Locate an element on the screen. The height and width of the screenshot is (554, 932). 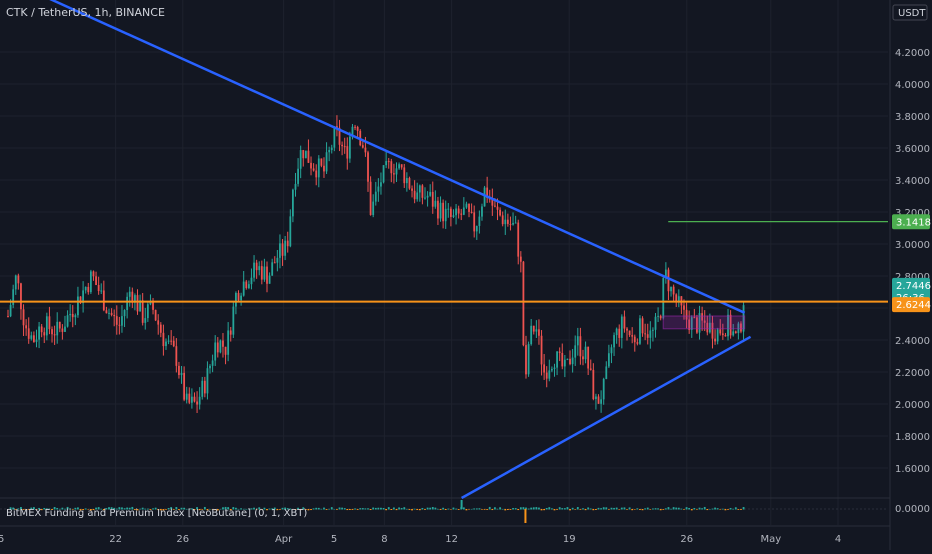
time-axis: 15 22 26 Apr 5 8 12 19 26 May 4 is located at coordinates (445, 535).